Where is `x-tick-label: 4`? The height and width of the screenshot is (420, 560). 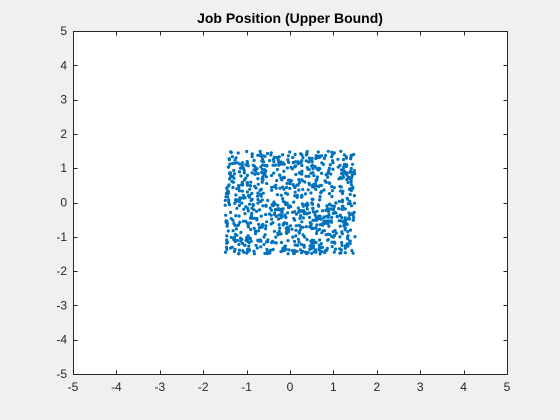 x-tick-label: 4 is located at coordinates (463, 387).